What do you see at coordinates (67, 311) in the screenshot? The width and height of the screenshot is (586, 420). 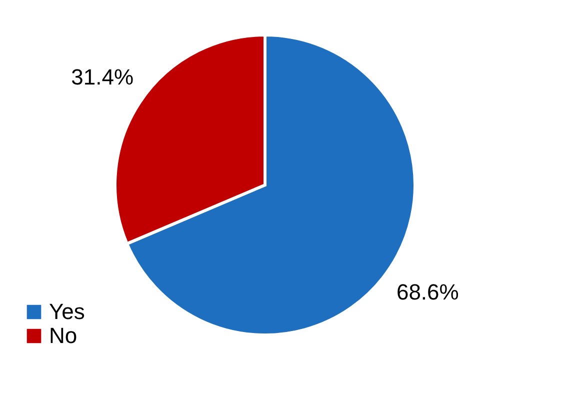 I see `legend-label: Yes` at bounding box center [67, 311].